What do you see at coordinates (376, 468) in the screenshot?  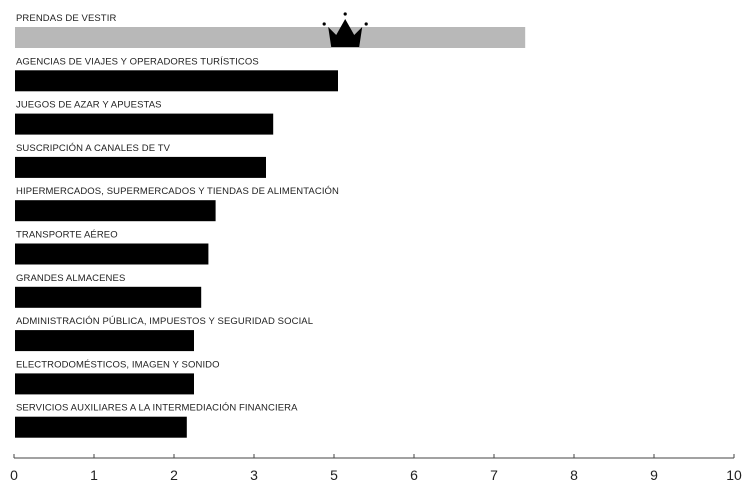 I see `x-axis: 0 1 2 3 5 6 7 8 9 10` at bounding box center [376, 468].